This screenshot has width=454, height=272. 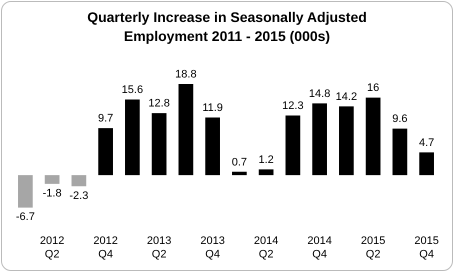 I want to click on data-label: 18.8, so click(x=186, y=74).